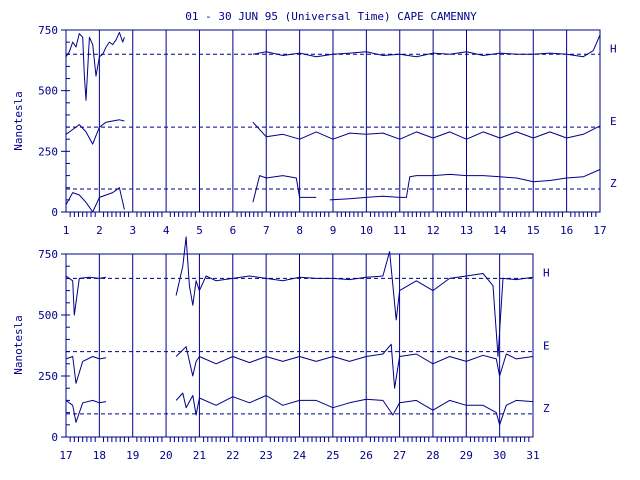 The height and width of the screenshot is (480, 640). What do you see at coordinates (199, 230) in the screenshot?
I see `x-tick-label: 5` at bounding box center [199, 230].